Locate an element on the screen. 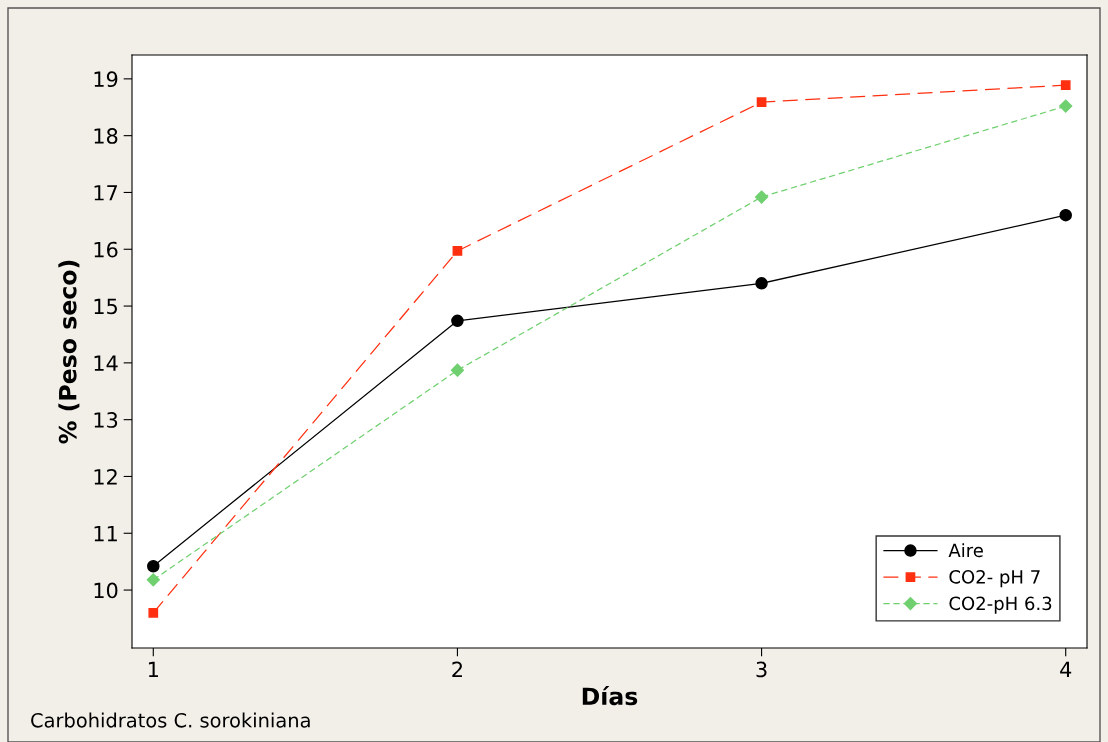  x-tick-label: 4 is located at coordinates (1066, 669).